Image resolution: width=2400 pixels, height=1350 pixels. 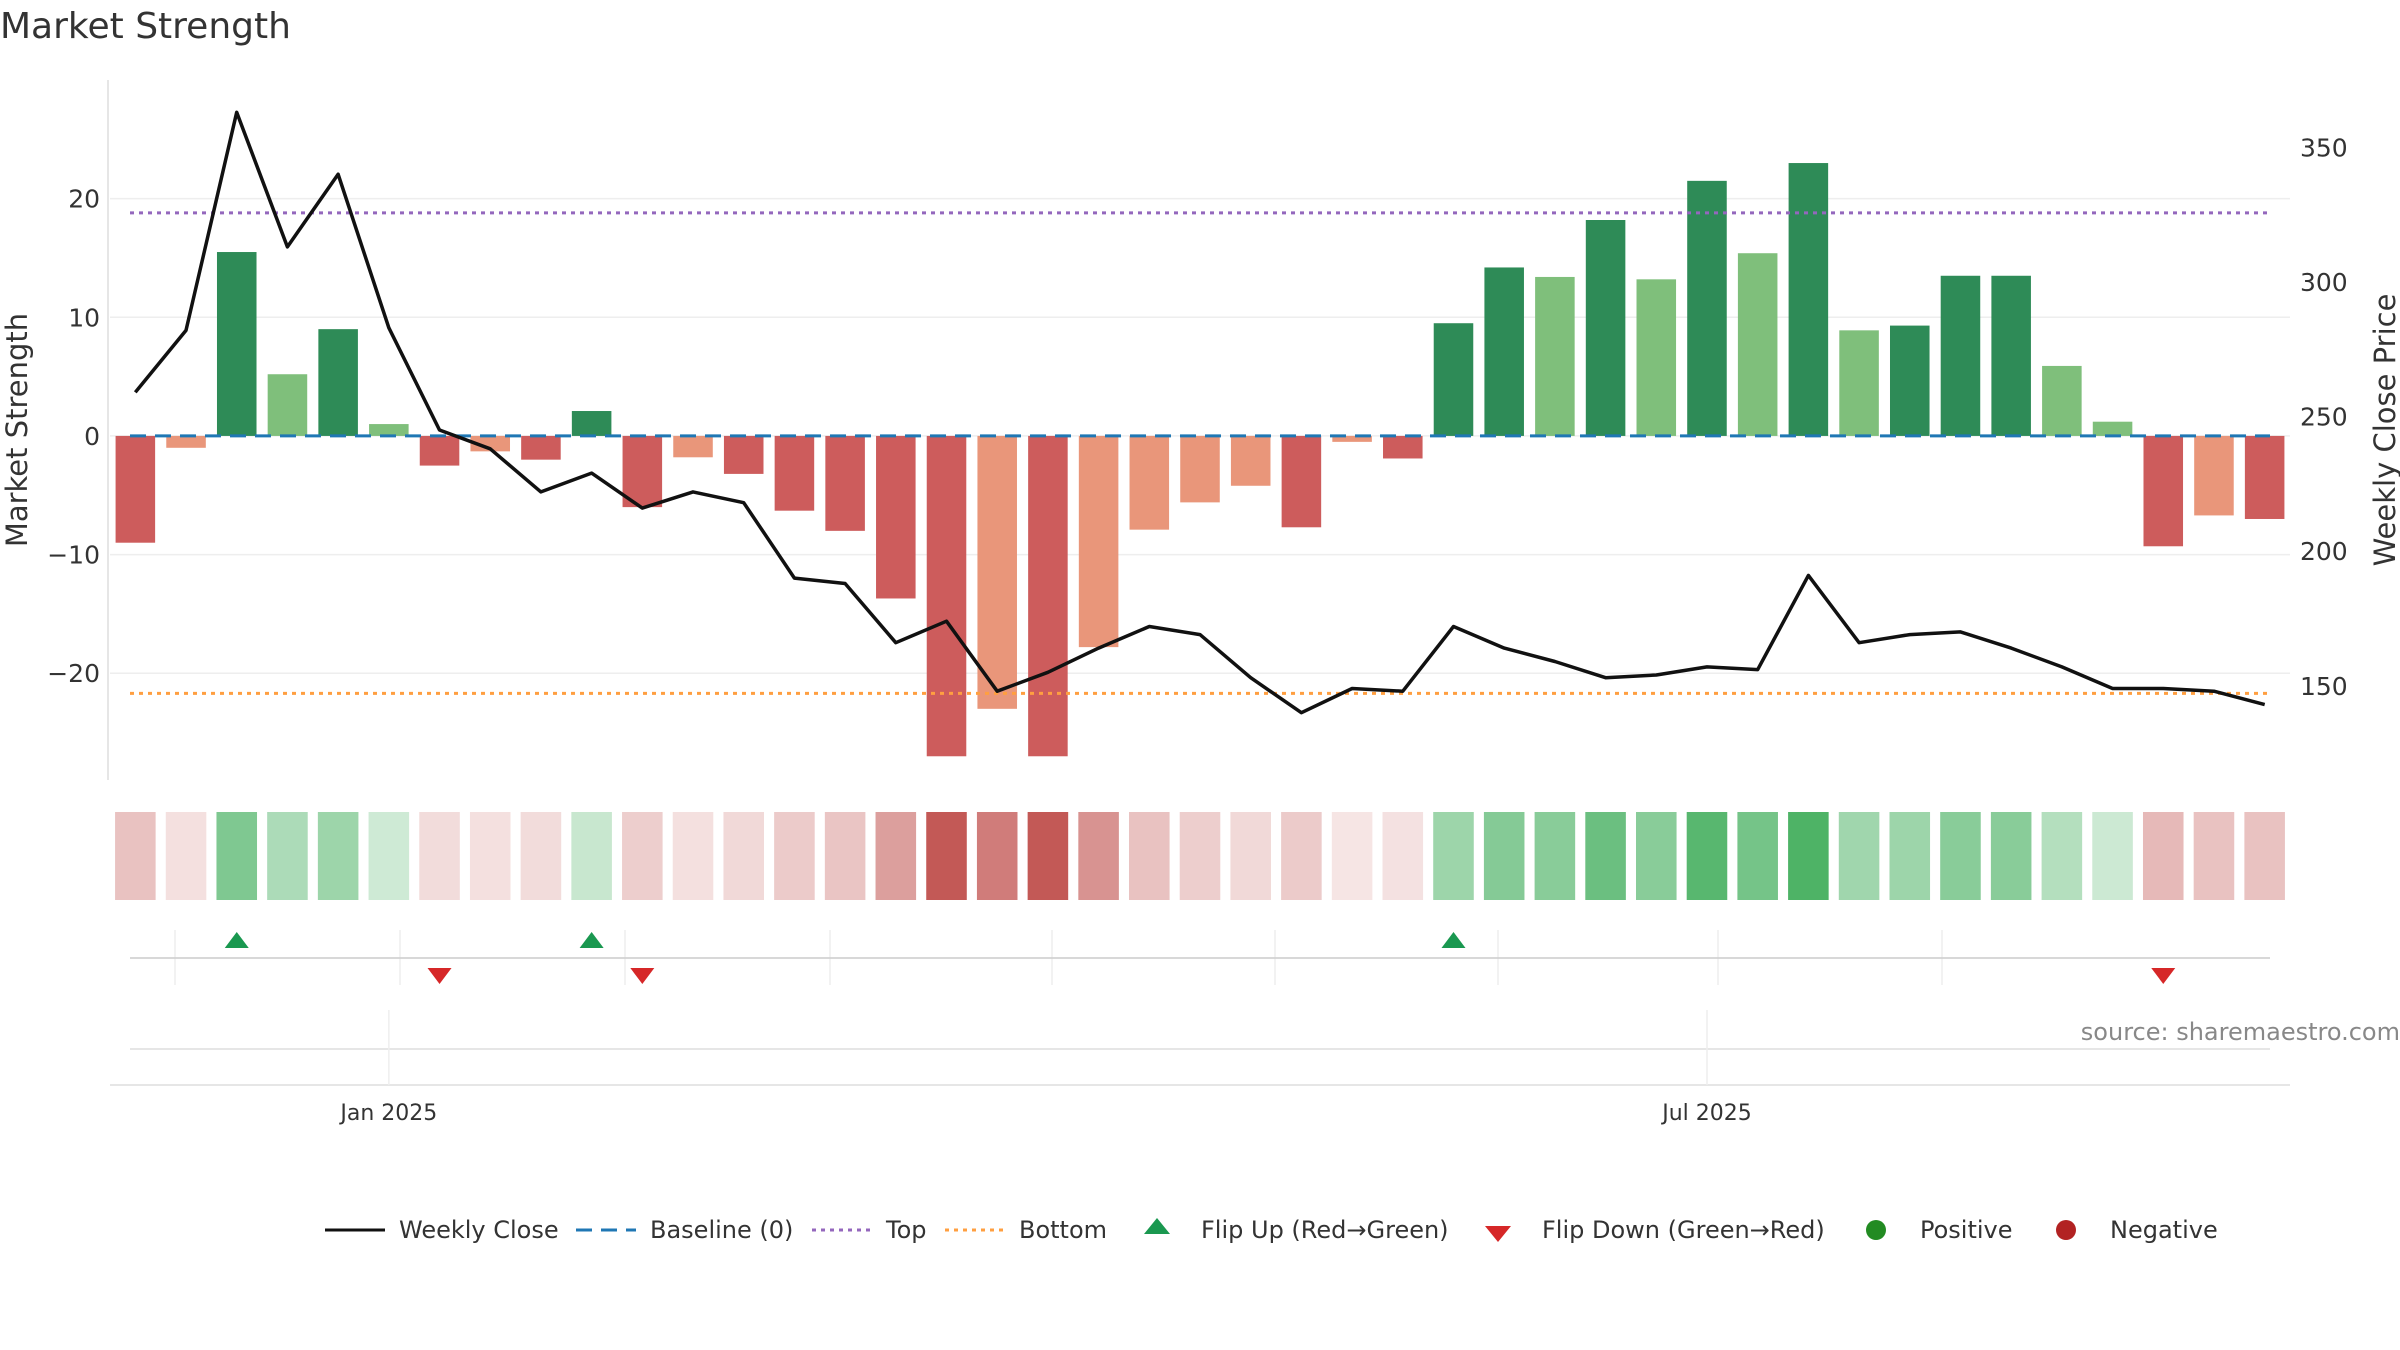 I want to click on legend-item-flip-up: Flip Up (Red→Green), so click(x=1288, y=1230).